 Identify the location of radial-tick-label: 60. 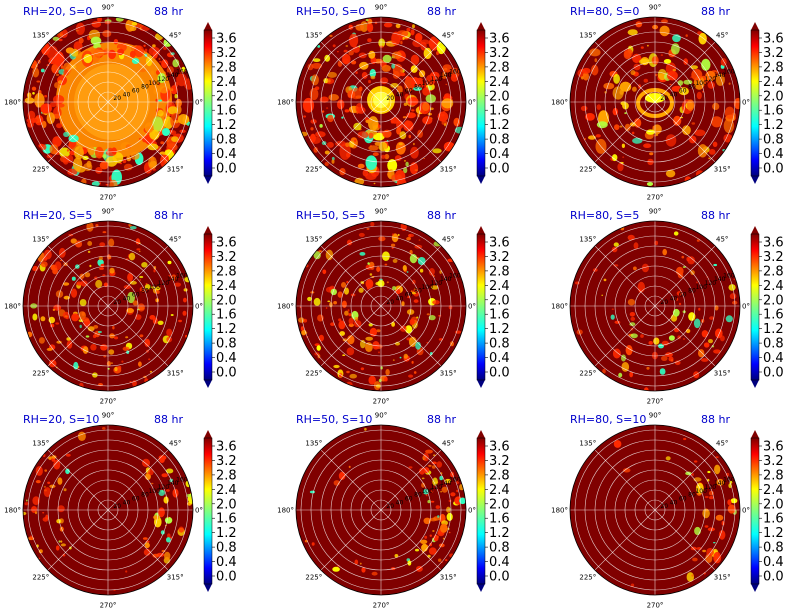
(409, 295).